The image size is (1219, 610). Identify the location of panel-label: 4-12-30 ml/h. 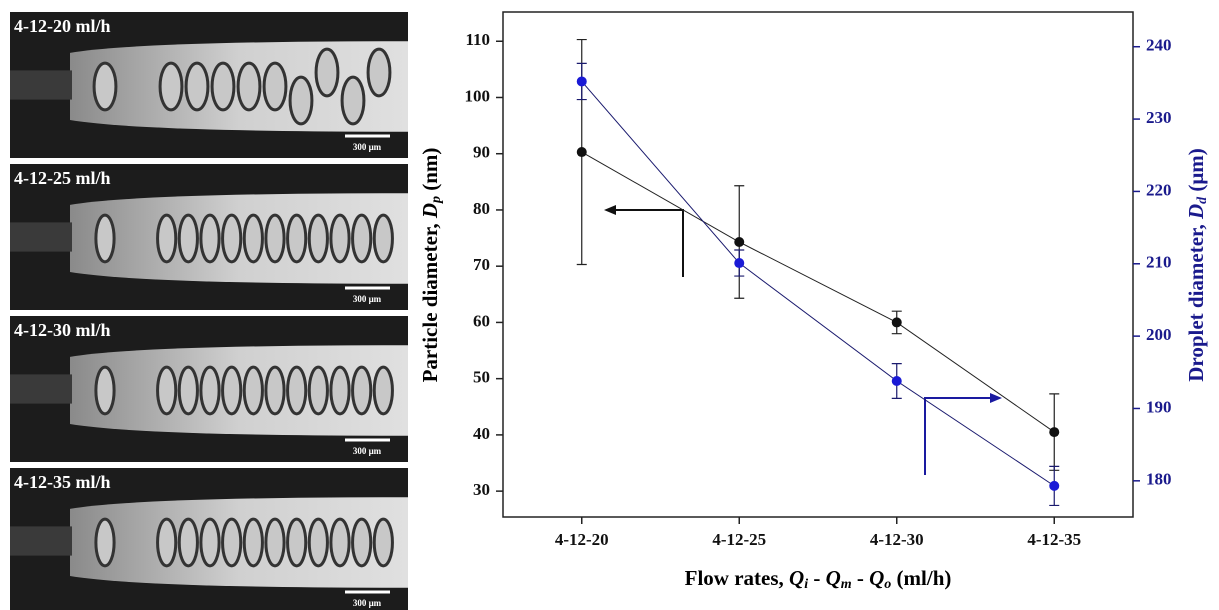
(62, 330).